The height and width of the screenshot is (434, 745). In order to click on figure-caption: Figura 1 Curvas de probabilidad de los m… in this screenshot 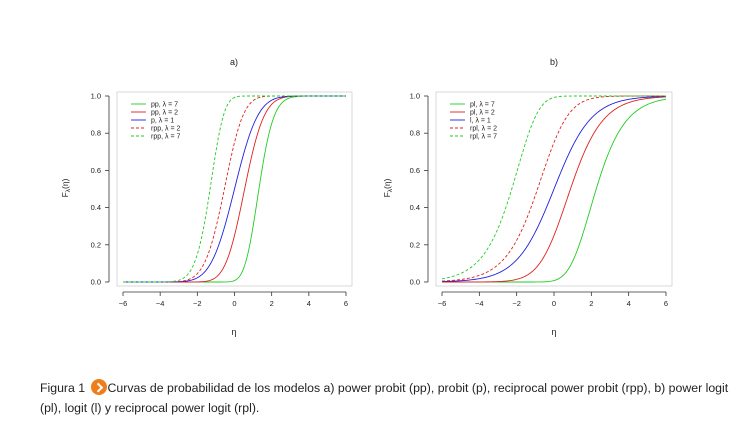, I will do `click(385, 398)`.